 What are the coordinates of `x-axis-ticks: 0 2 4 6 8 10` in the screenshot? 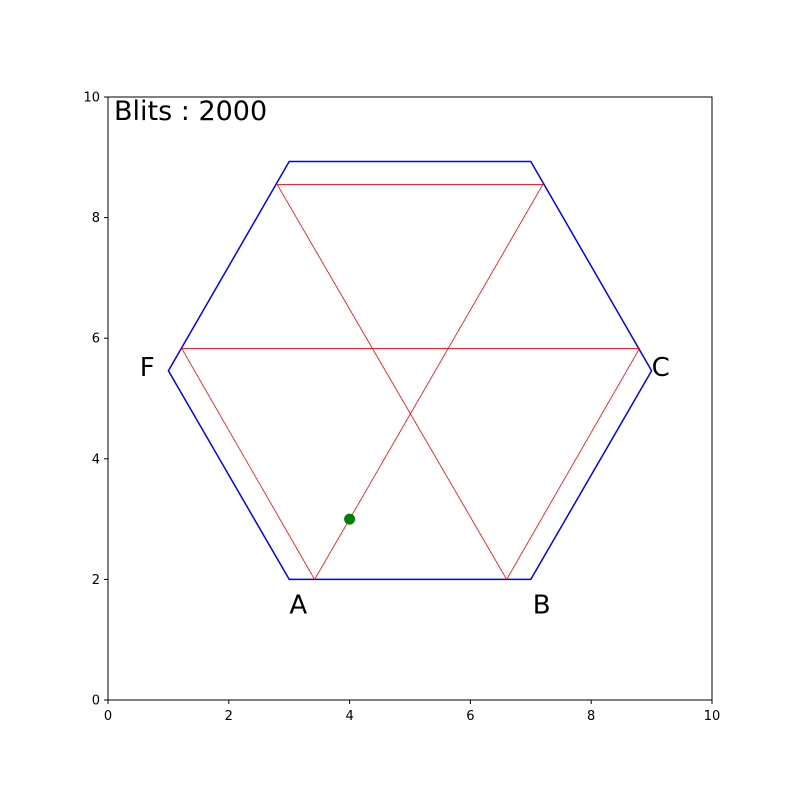 It's located at (412, 712).